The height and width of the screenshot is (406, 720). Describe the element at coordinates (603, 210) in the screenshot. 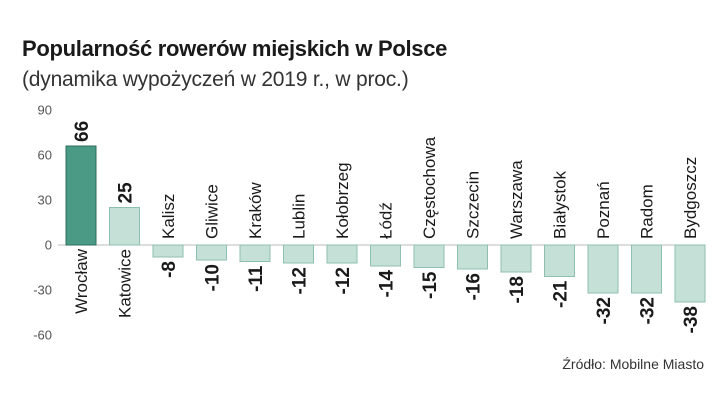

I see `category-label: Poznań` at that location.